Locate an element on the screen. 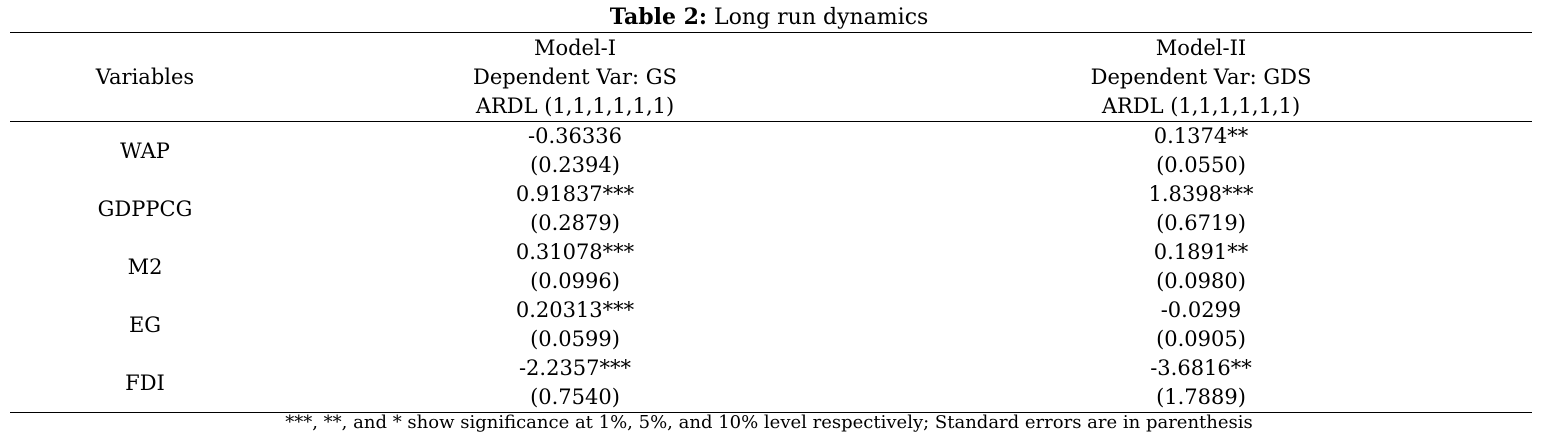 This screenshot has width=1559, height=439. model2-cell: -3.6816** (1.7889) is located at coordinates (1201, 383).